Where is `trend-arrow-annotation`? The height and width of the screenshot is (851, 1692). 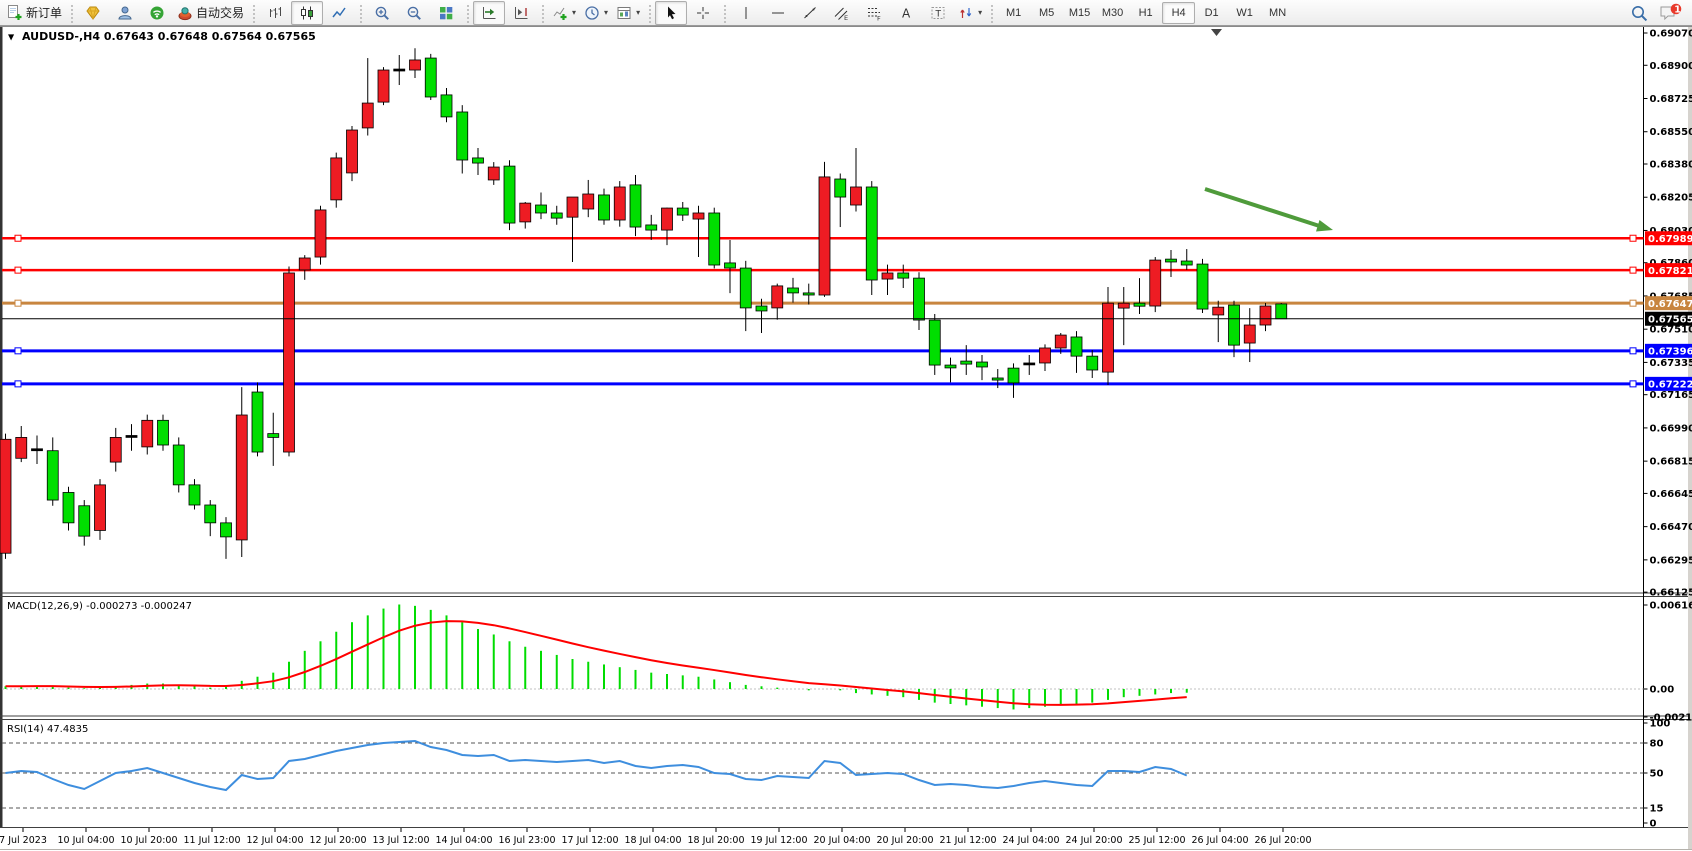
trend-arrow-annotation is located at coordinates (1268, 209).